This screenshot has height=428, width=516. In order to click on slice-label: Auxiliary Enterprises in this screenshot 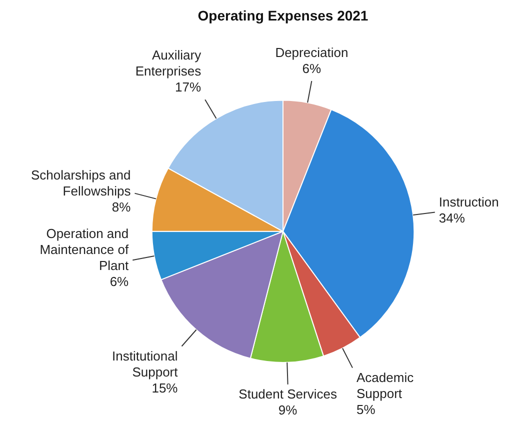, I will do `click(168, 63)`.